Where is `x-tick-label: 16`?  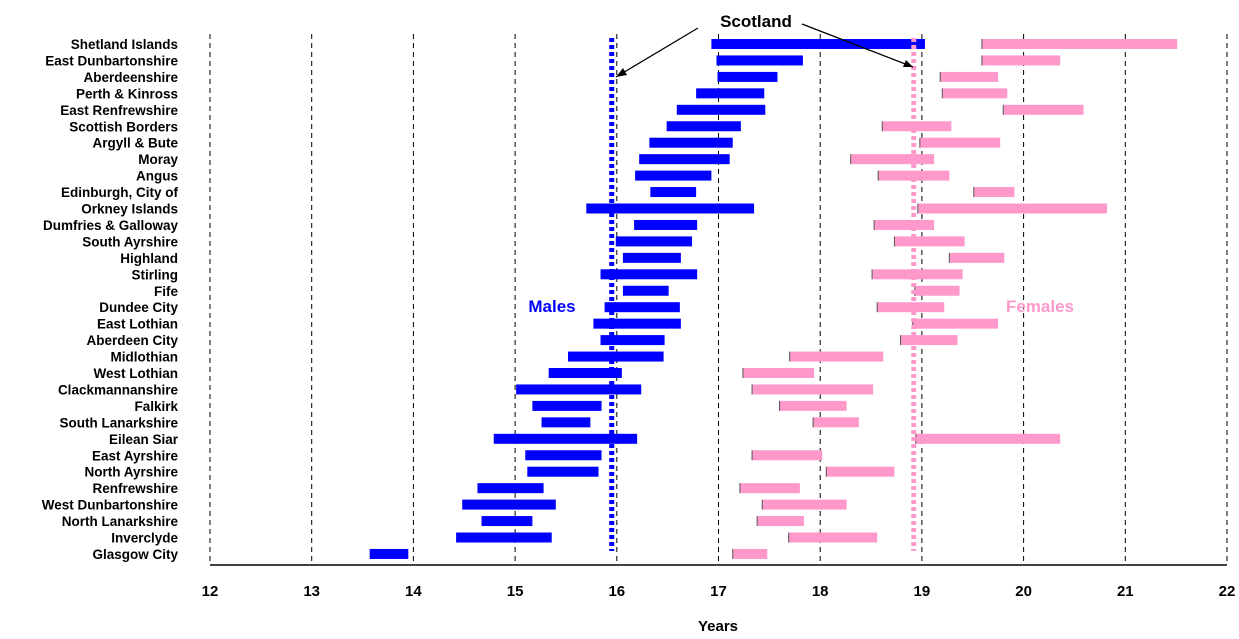
x-tick-label: 16 is located at coordinates (616, 591).